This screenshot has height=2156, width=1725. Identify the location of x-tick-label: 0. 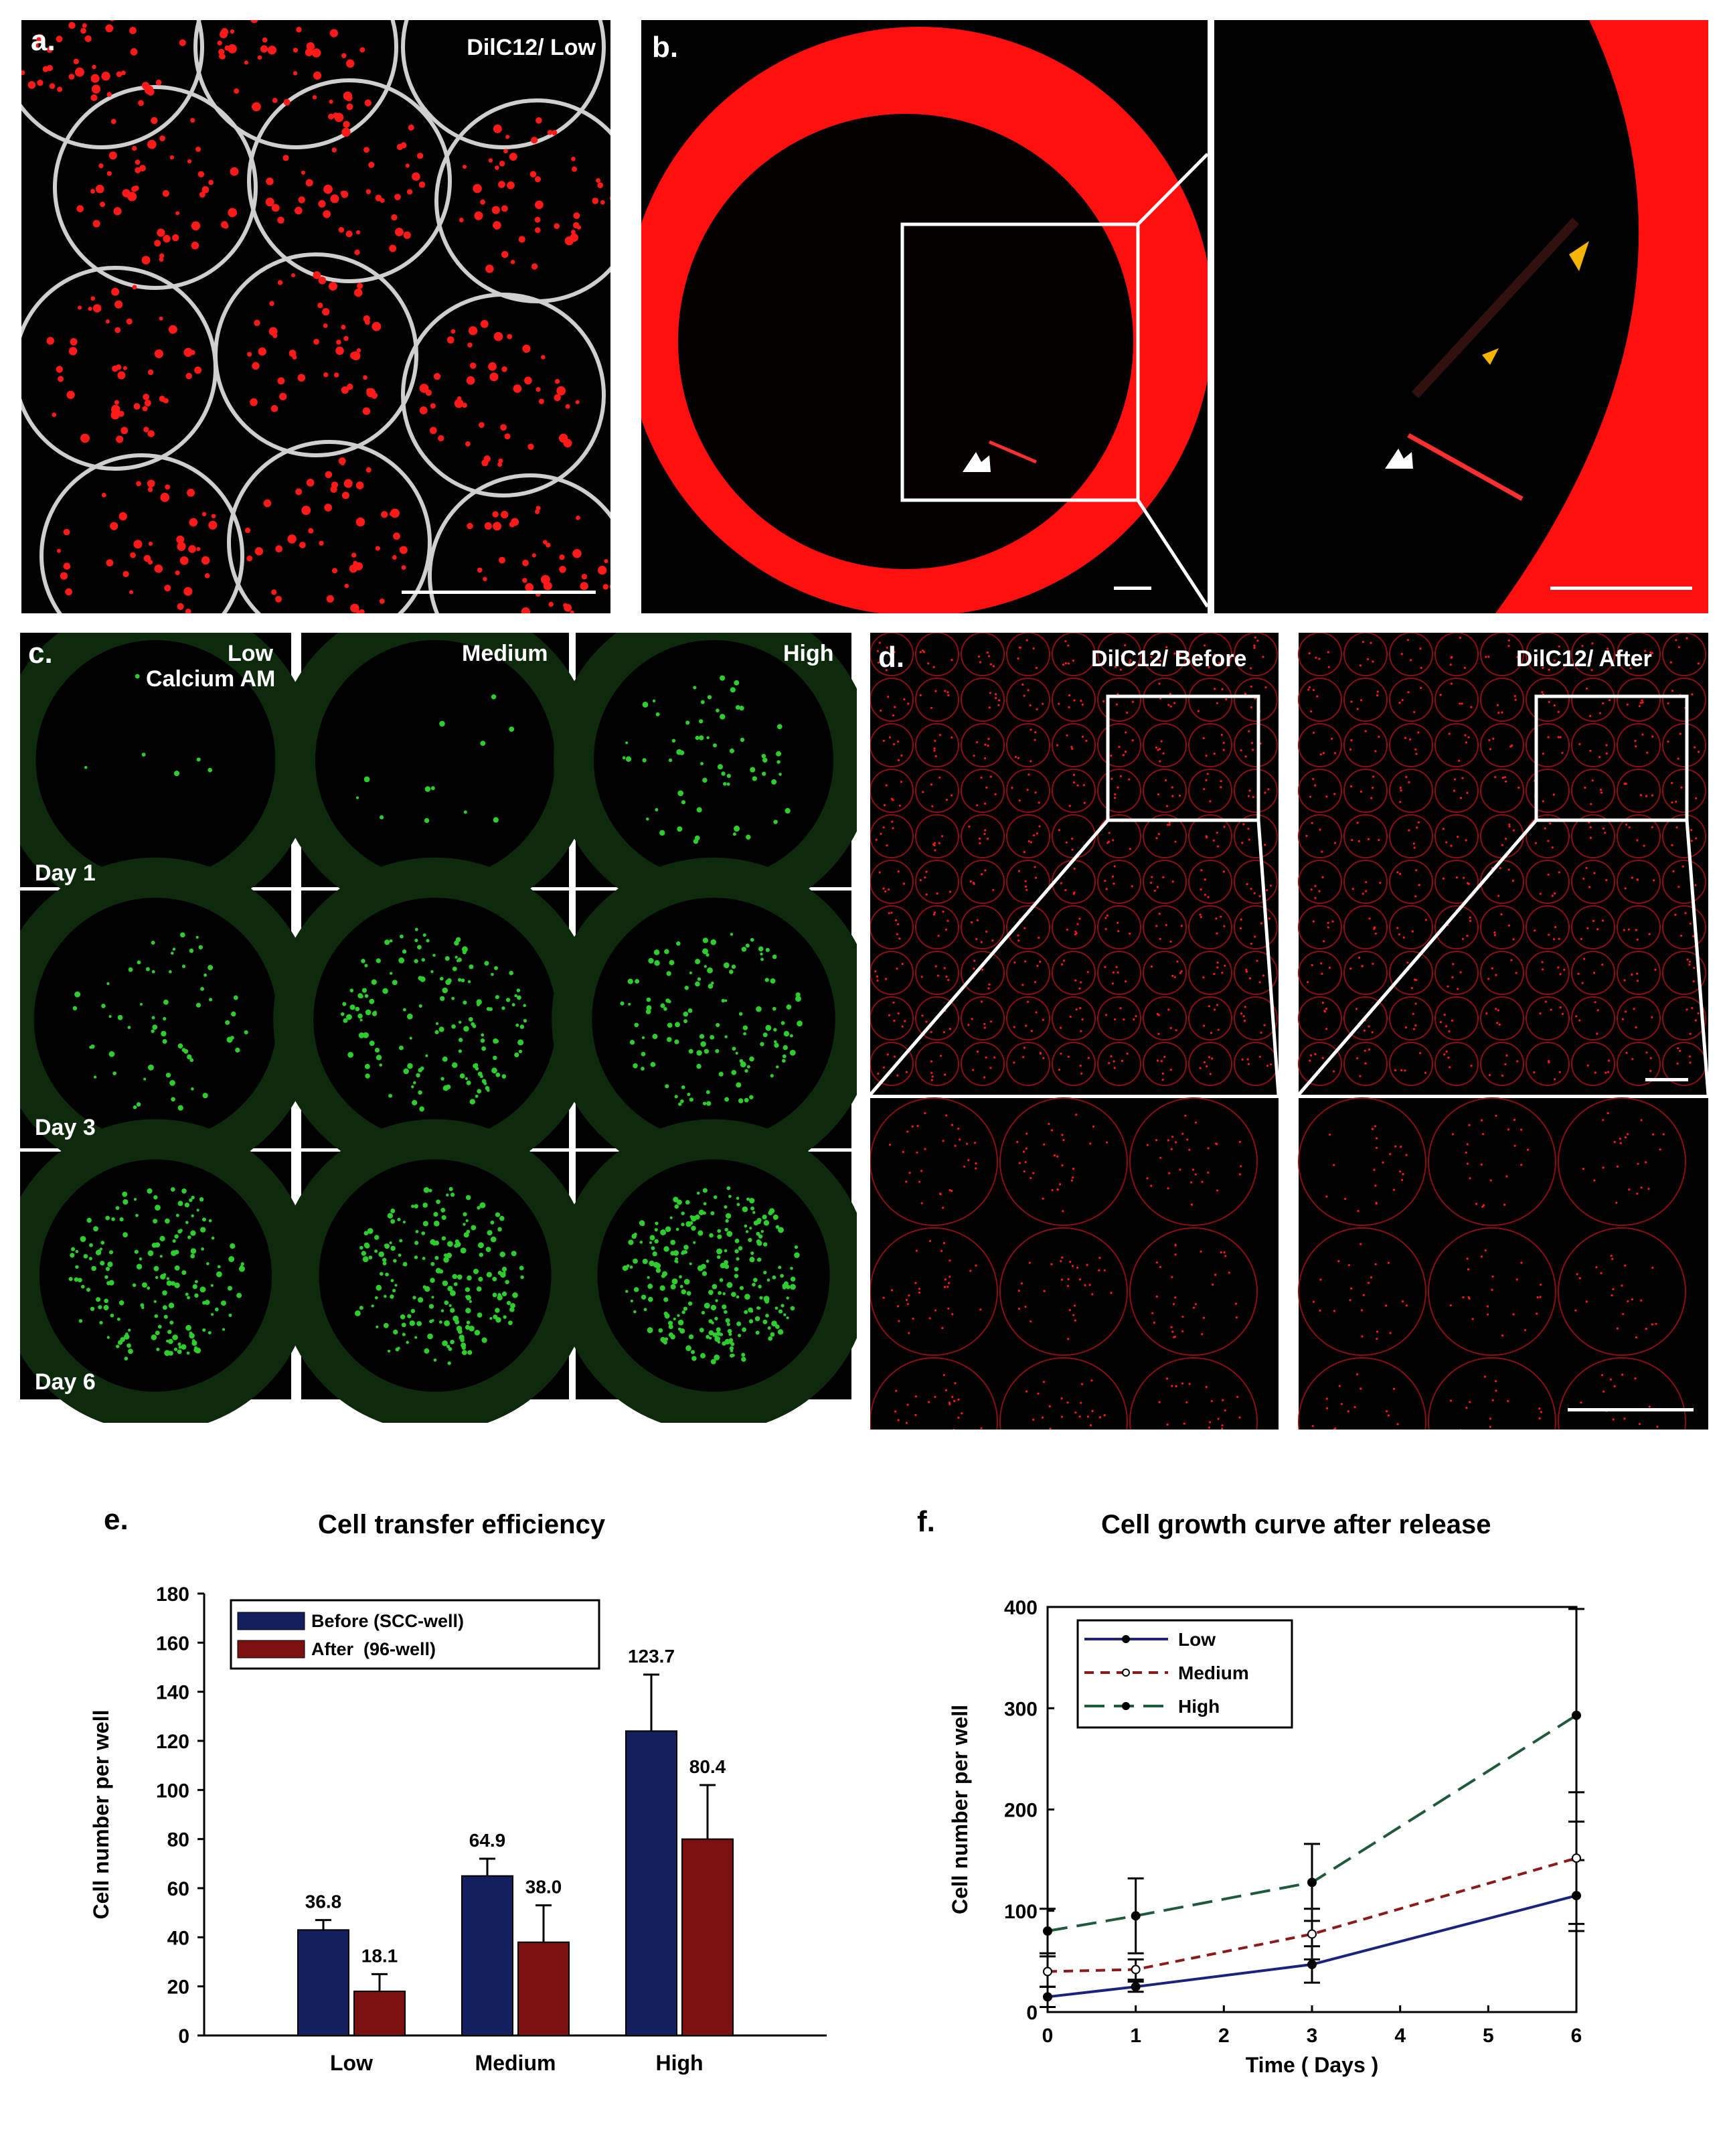
(1048, 2036).